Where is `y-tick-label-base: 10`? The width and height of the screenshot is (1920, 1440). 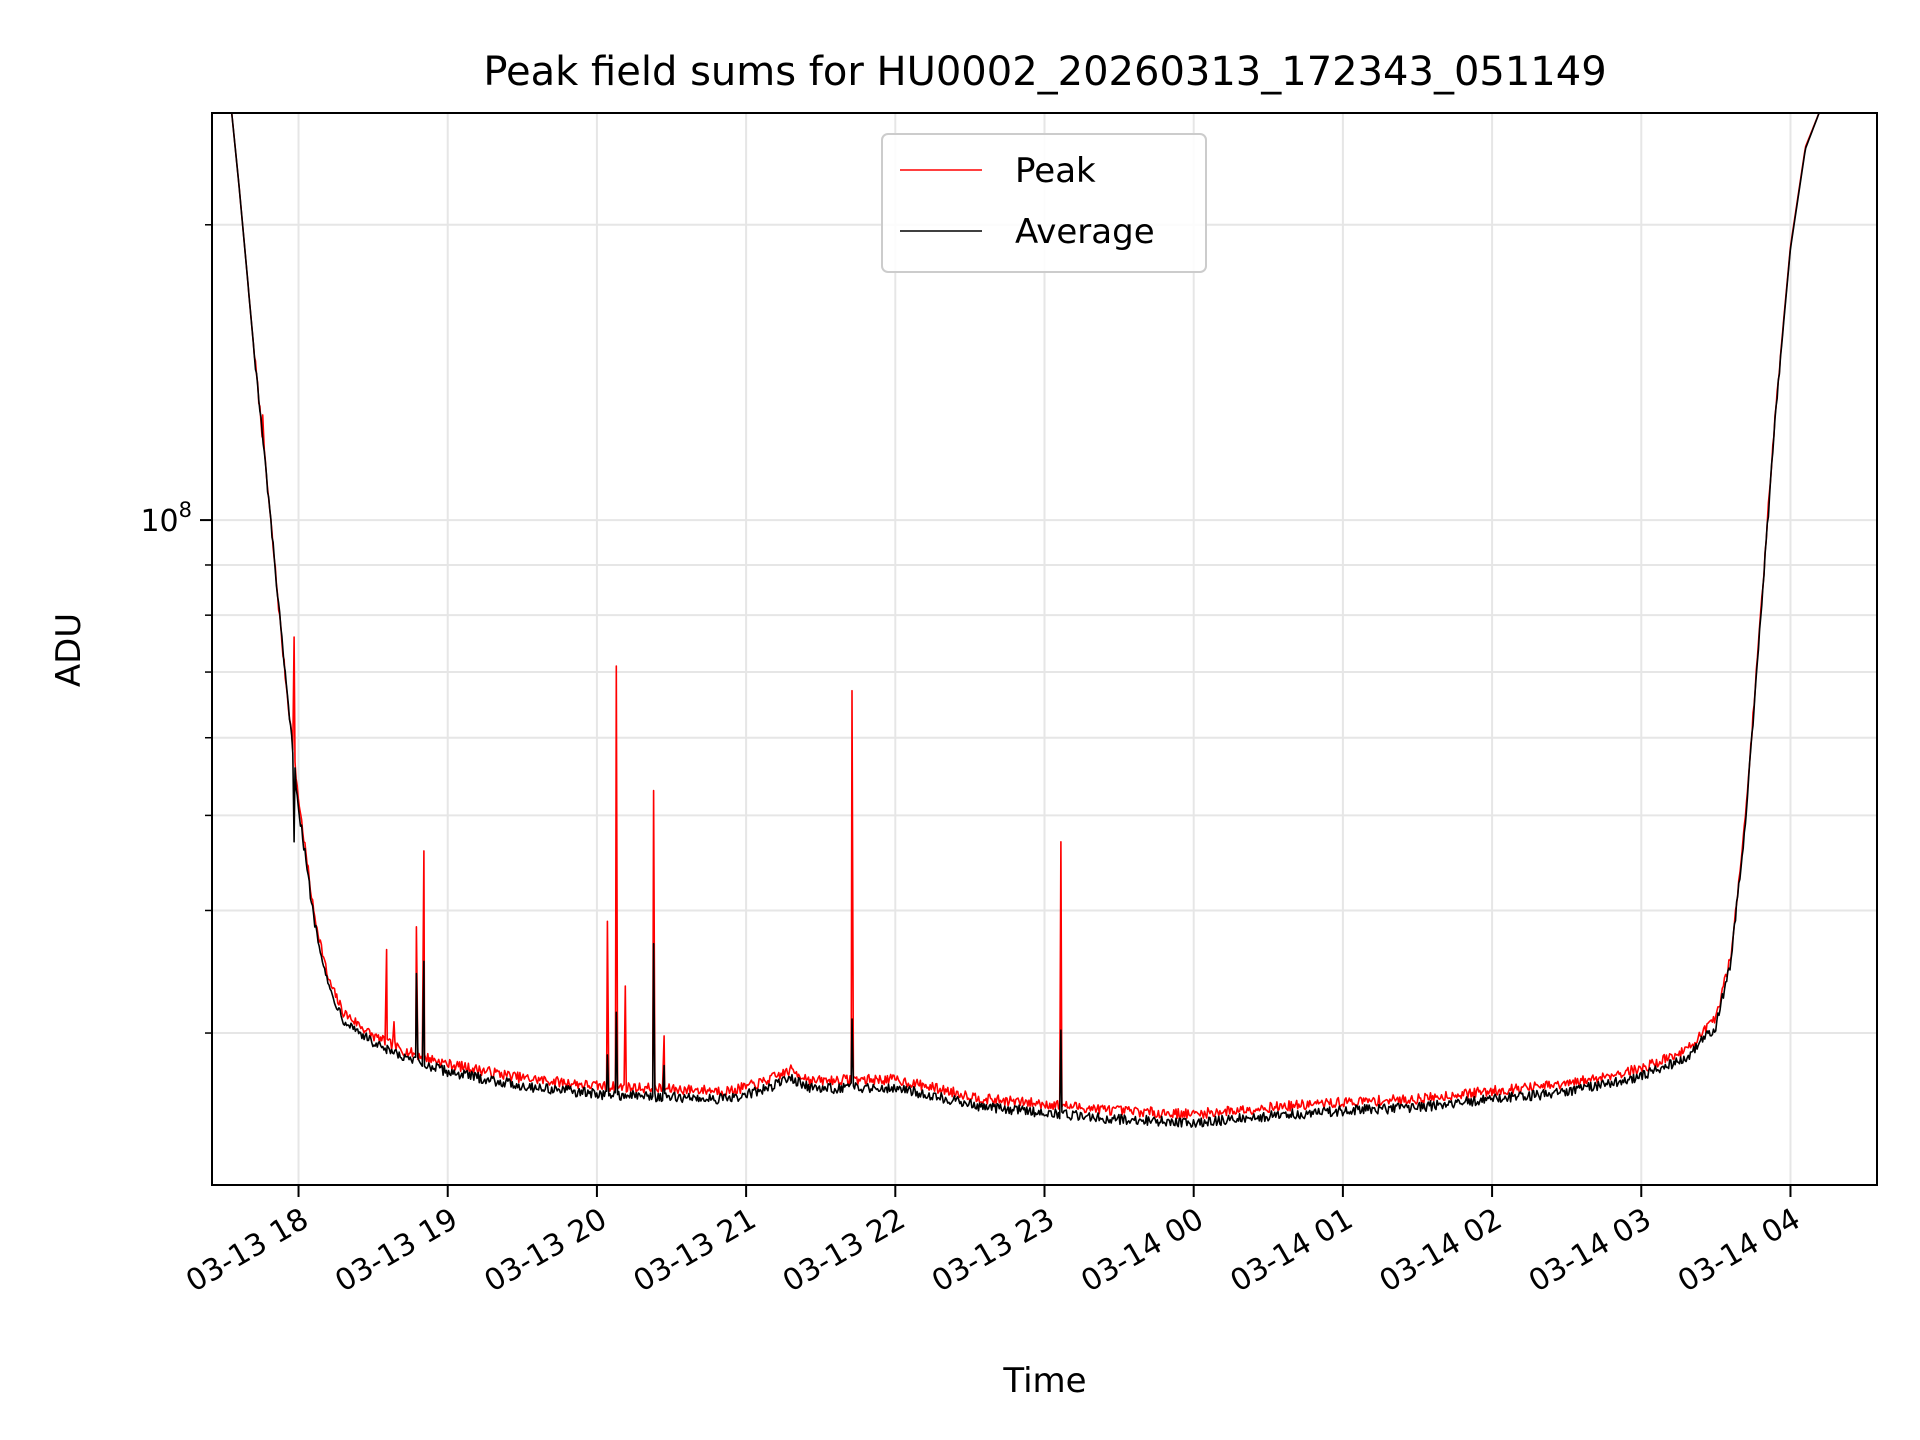
y-tick-label-base: 10 is located at coordinates (159, 521).